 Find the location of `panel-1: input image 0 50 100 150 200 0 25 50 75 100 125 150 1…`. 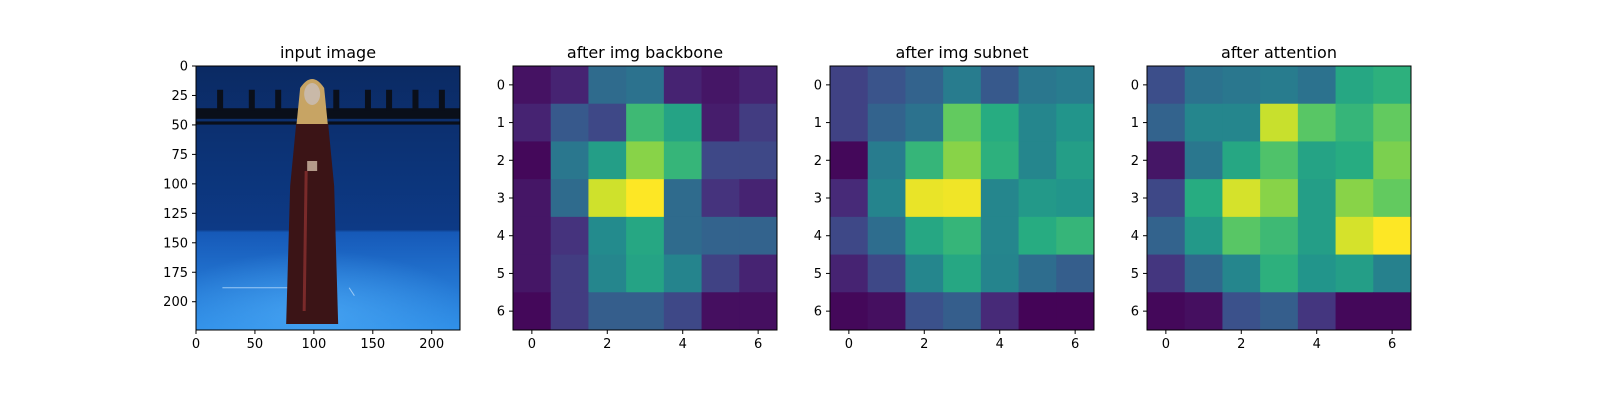

panel-1: input image 0 50 100 150 200 0 25 50 75 100 125 150 1… is located at coordinates (312, 197).